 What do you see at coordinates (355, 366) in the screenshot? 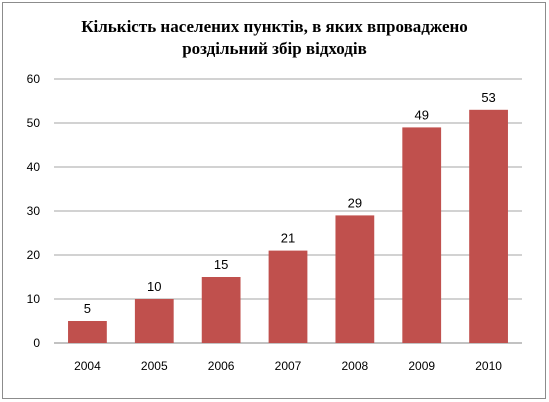
I see `x-tick-label: 2008` at bounding box center [355, 366].